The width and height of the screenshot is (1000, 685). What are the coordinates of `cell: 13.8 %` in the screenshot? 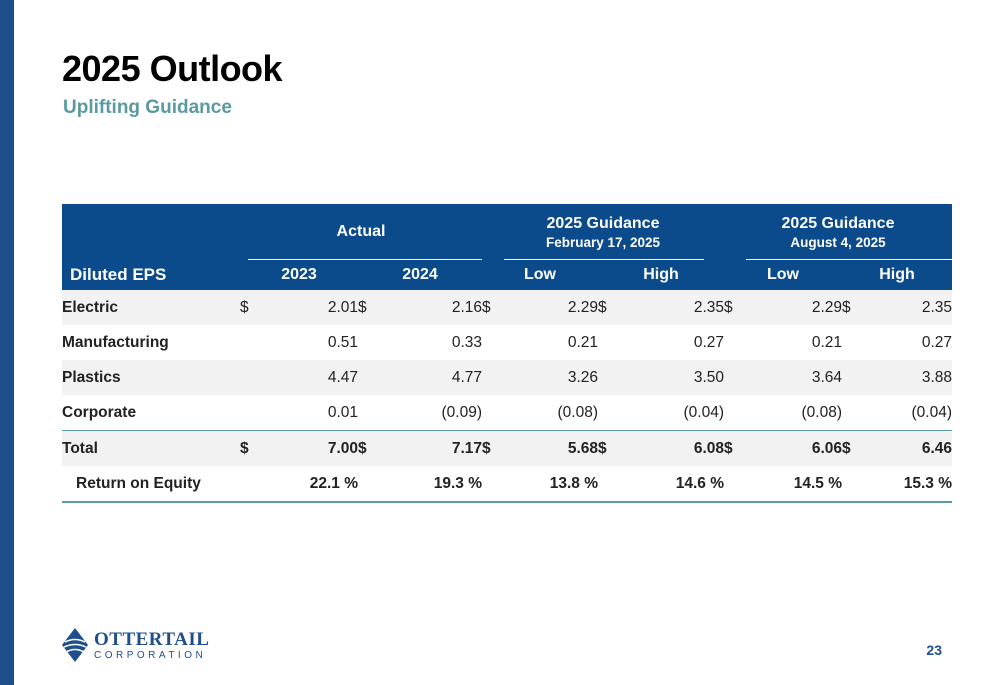 It's located at (554, 484).